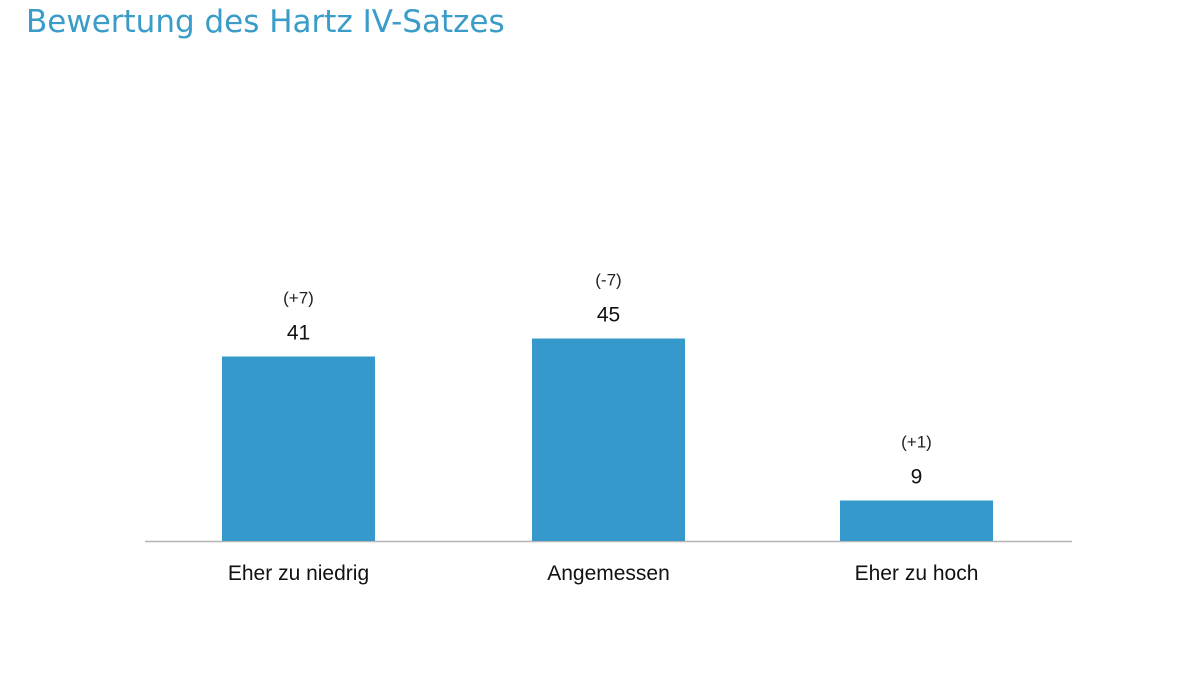  Describe the element at coordinates (608, 280) in the screenshot. I see `change-label: (-7)` at that location.